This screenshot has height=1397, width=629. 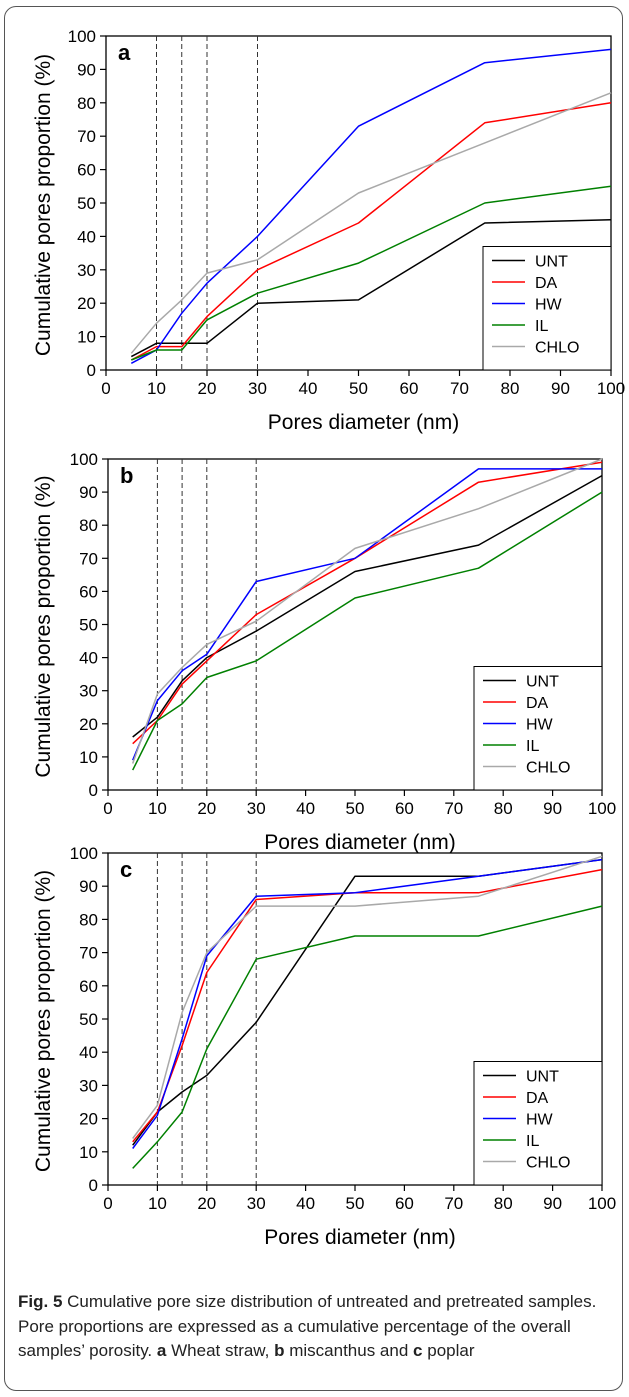 What do you see at coordinates (40, 1301) in the screenshot?
I see `figure-number: Fig. 5` at bounding box center [40, 1301].